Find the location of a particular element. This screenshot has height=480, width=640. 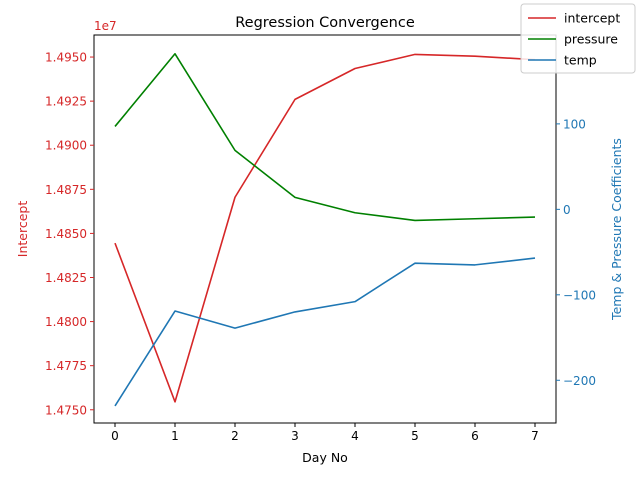

right-y-tick-label: 100 is located at coordinates (574, 124).